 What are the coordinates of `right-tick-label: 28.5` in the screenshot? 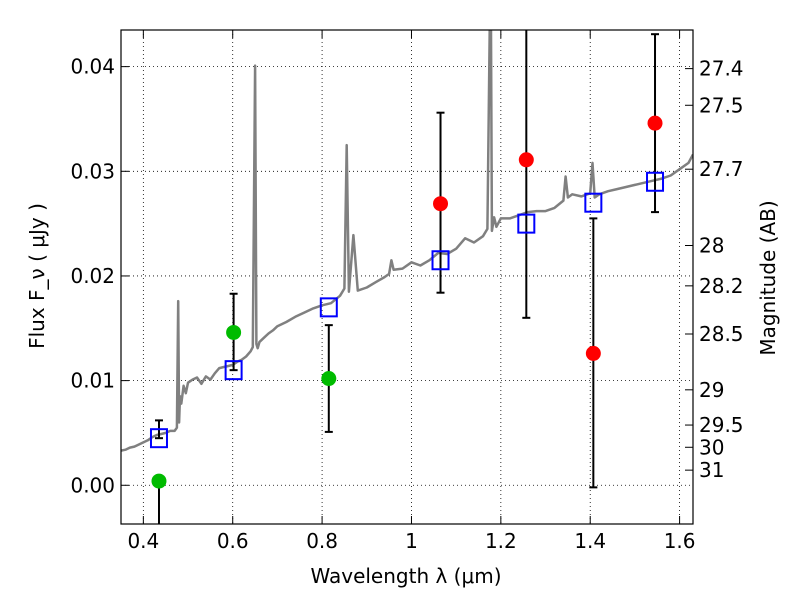 It's located at (721, 334).